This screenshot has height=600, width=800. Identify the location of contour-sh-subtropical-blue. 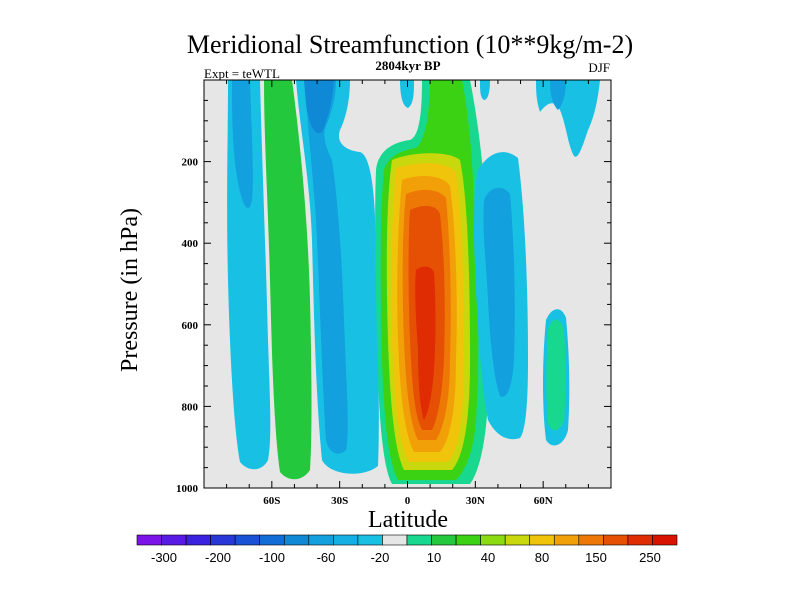
(327, 267).